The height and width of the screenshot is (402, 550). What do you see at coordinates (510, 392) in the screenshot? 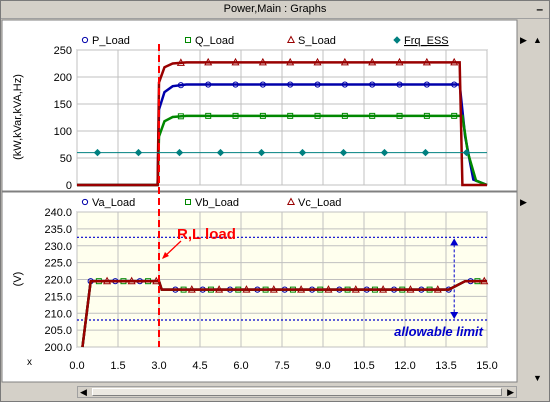
I see `scroll-right-icon: ▶` at bounding box center [510, 392].